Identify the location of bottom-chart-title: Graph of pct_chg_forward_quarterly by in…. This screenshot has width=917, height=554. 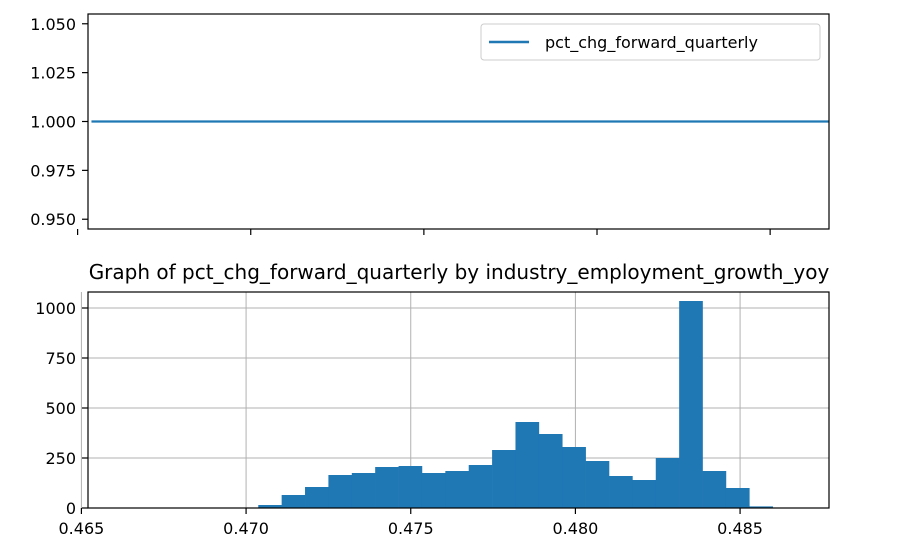
(459, 272).